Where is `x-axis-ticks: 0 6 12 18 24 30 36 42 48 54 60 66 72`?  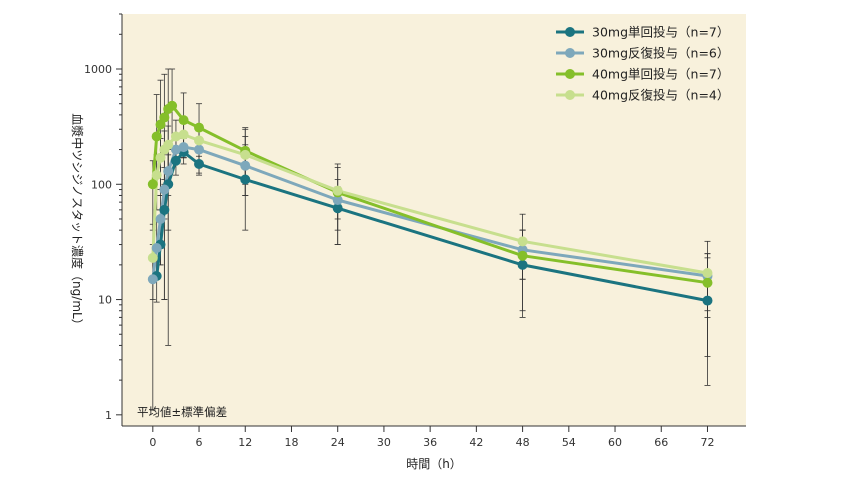
x-axis-ticks: 0 6 12 18 24 30 36 42 48 54 60 66 72 is located at coordinates (431, 437).